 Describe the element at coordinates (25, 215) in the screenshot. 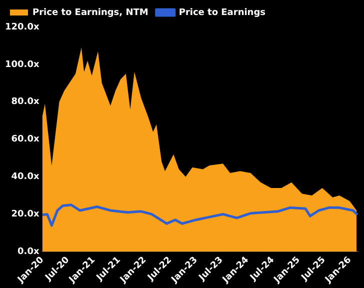

I see `y-tick-label: 20.0x` at that location.